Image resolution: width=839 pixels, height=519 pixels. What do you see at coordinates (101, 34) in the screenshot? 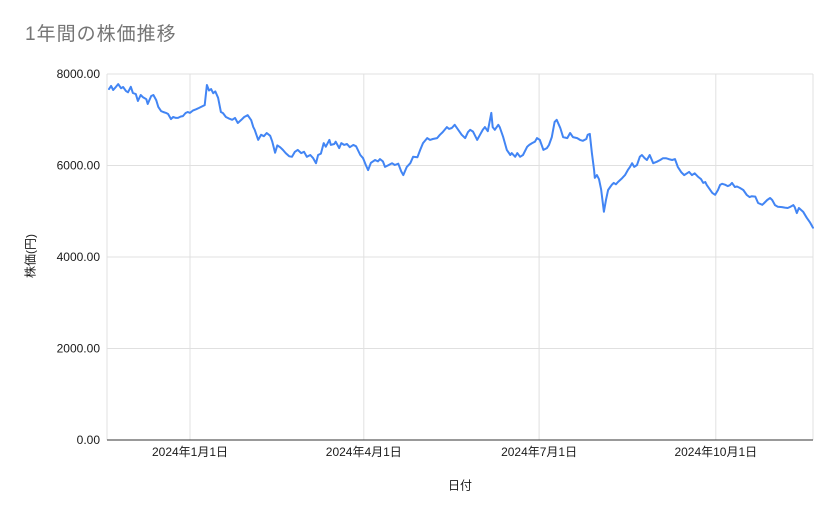
I see `chart-title: 1年間の株価推移` at bounding box center [101, 34].